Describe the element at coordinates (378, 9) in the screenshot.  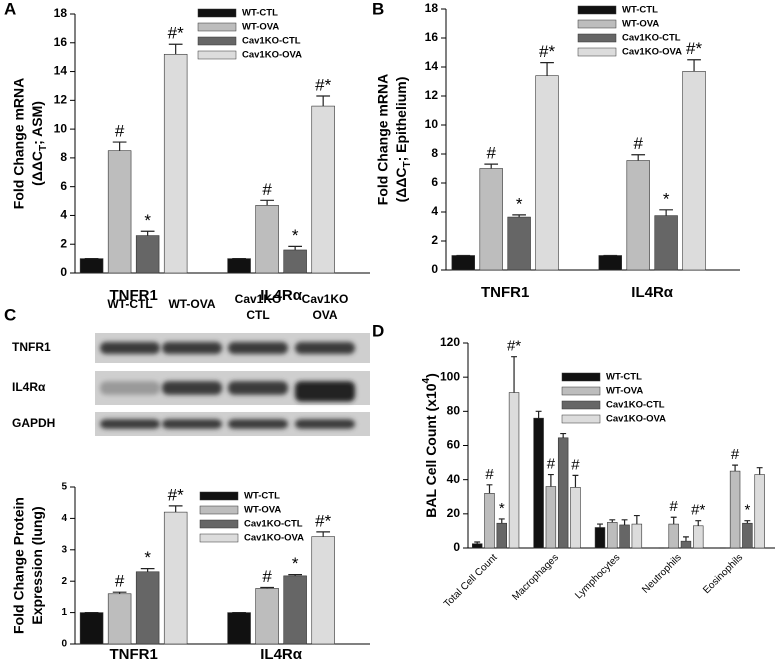
I see `panel-letter: B` at that location.